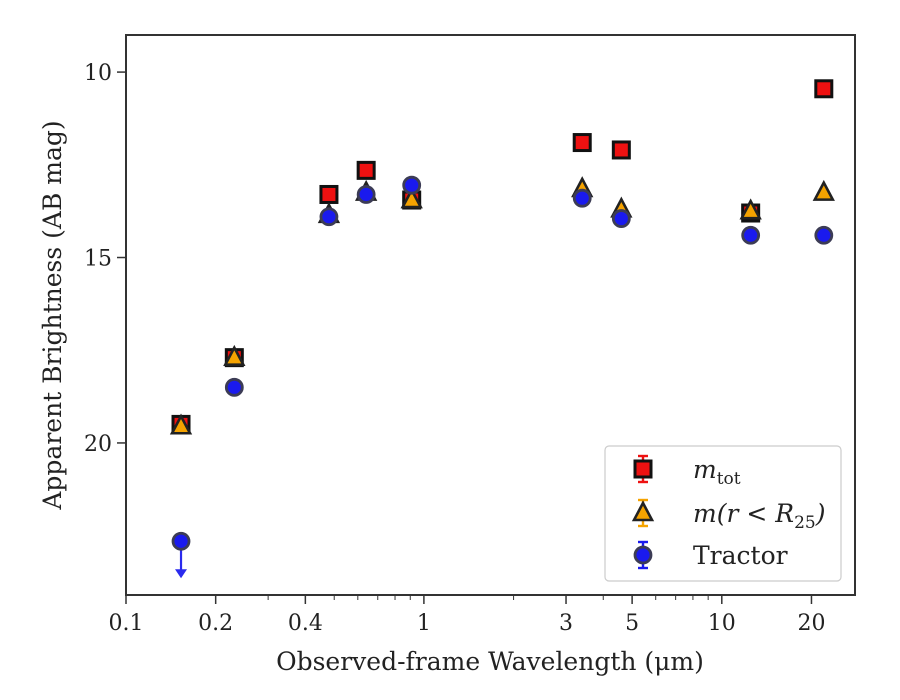 Image resolution: width=900 pixels, height=700 pixels. Describe the element at coordinates (566, 623) in the screenshot. I see `x-tick-label: 3` at that location.